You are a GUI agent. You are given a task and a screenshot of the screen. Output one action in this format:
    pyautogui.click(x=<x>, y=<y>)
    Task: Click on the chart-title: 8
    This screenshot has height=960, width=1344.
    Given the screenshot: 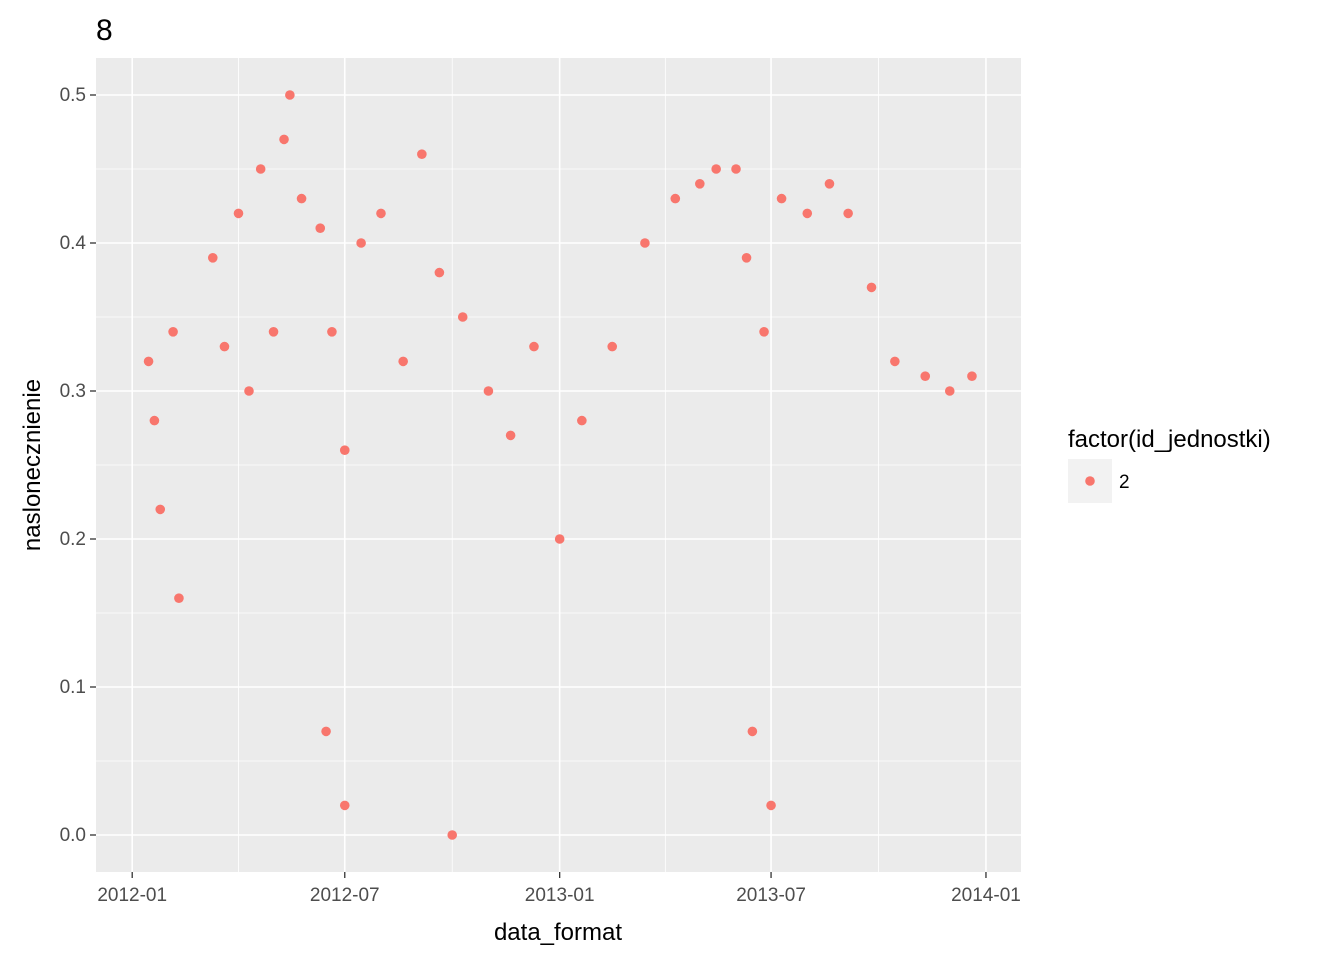 What is the action you would take?
    pyautogui.click(x=104, y=30)
    